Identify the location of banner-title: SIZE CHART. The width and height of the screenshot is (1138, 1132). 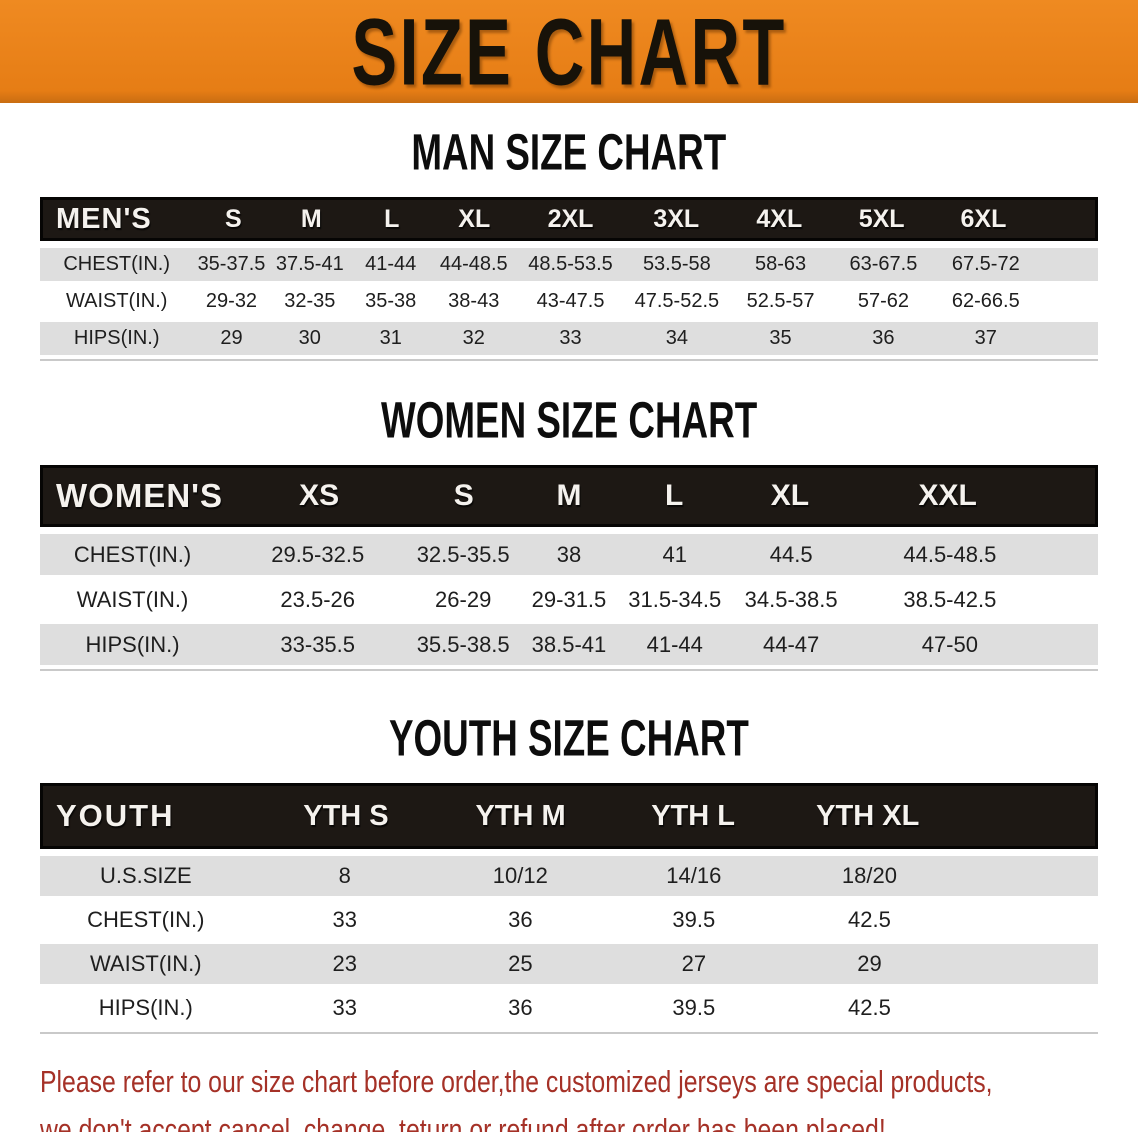
(569, 52).